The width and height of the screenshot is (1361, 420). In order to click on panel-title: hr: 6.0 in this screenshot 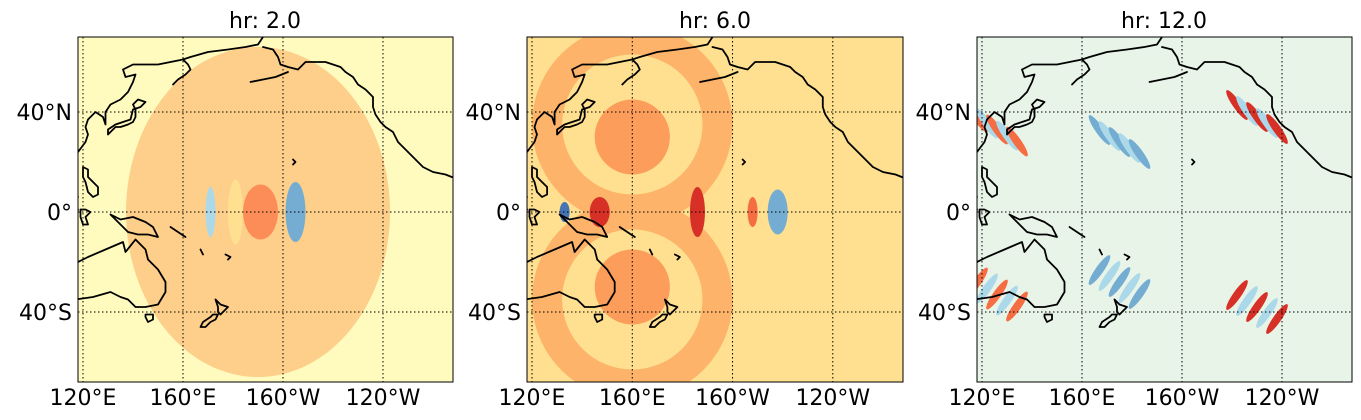, I will do `click(715, 21)`.